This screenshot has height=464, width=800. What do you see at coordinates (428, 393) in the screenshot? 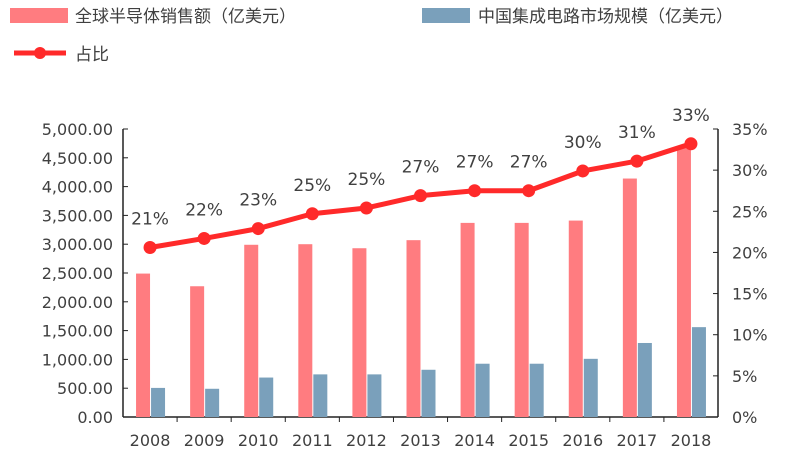
I see `bar-china-ic-2013` at bounding box center [428, 393].